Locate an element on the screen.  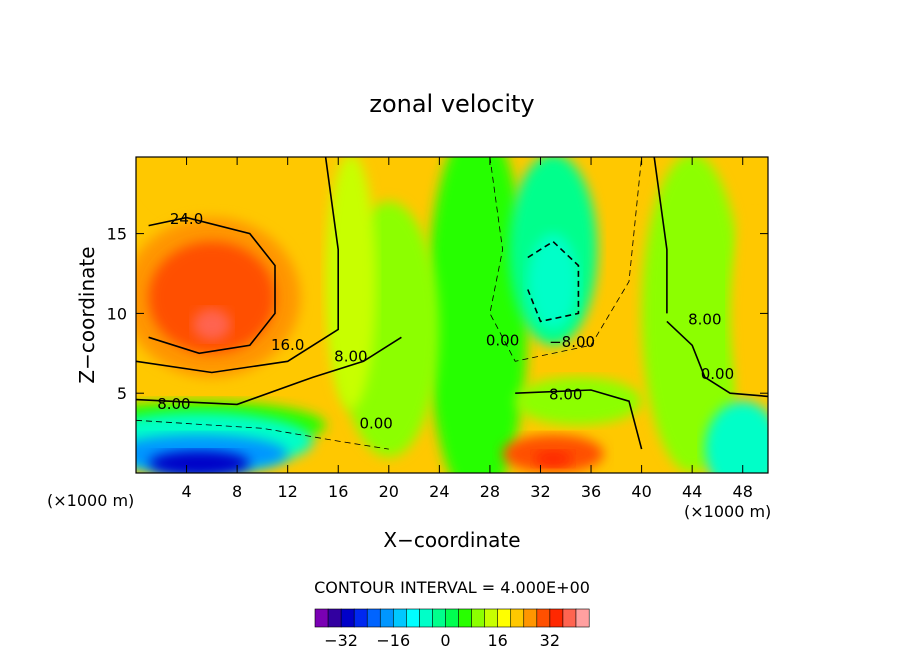
x-tick-label: 8 is located at coordinates (237, 491).